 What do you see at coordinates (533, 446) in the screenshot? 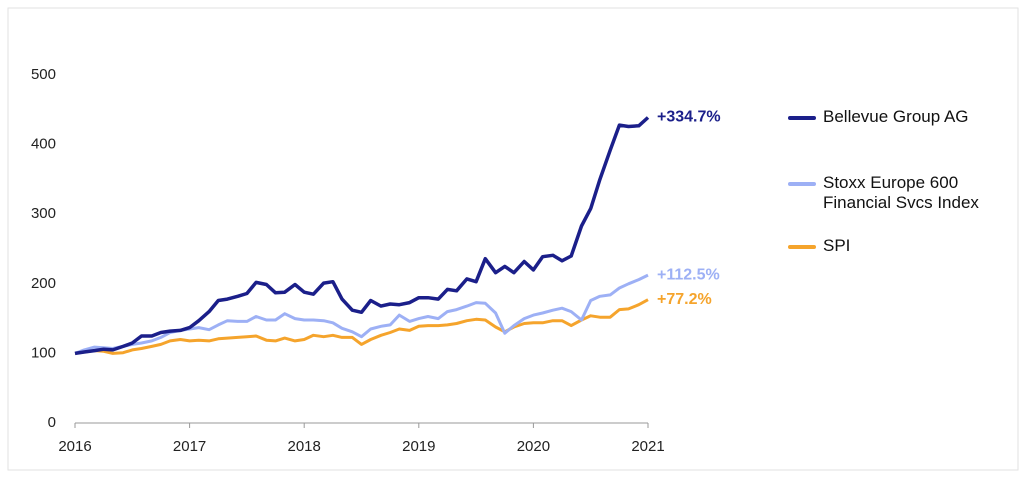
I see `x-tick-label: 2020` at bounding box center [533, 446].